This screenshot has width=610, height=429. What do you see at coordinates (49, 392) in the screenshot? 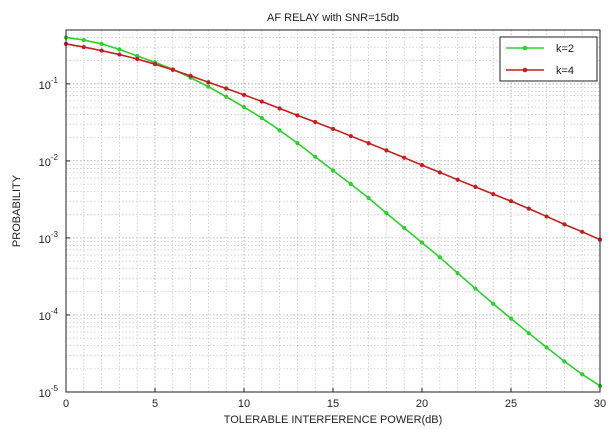
I see `y-tick-label: 10⁻⁵` at bounding box center [49, 392].